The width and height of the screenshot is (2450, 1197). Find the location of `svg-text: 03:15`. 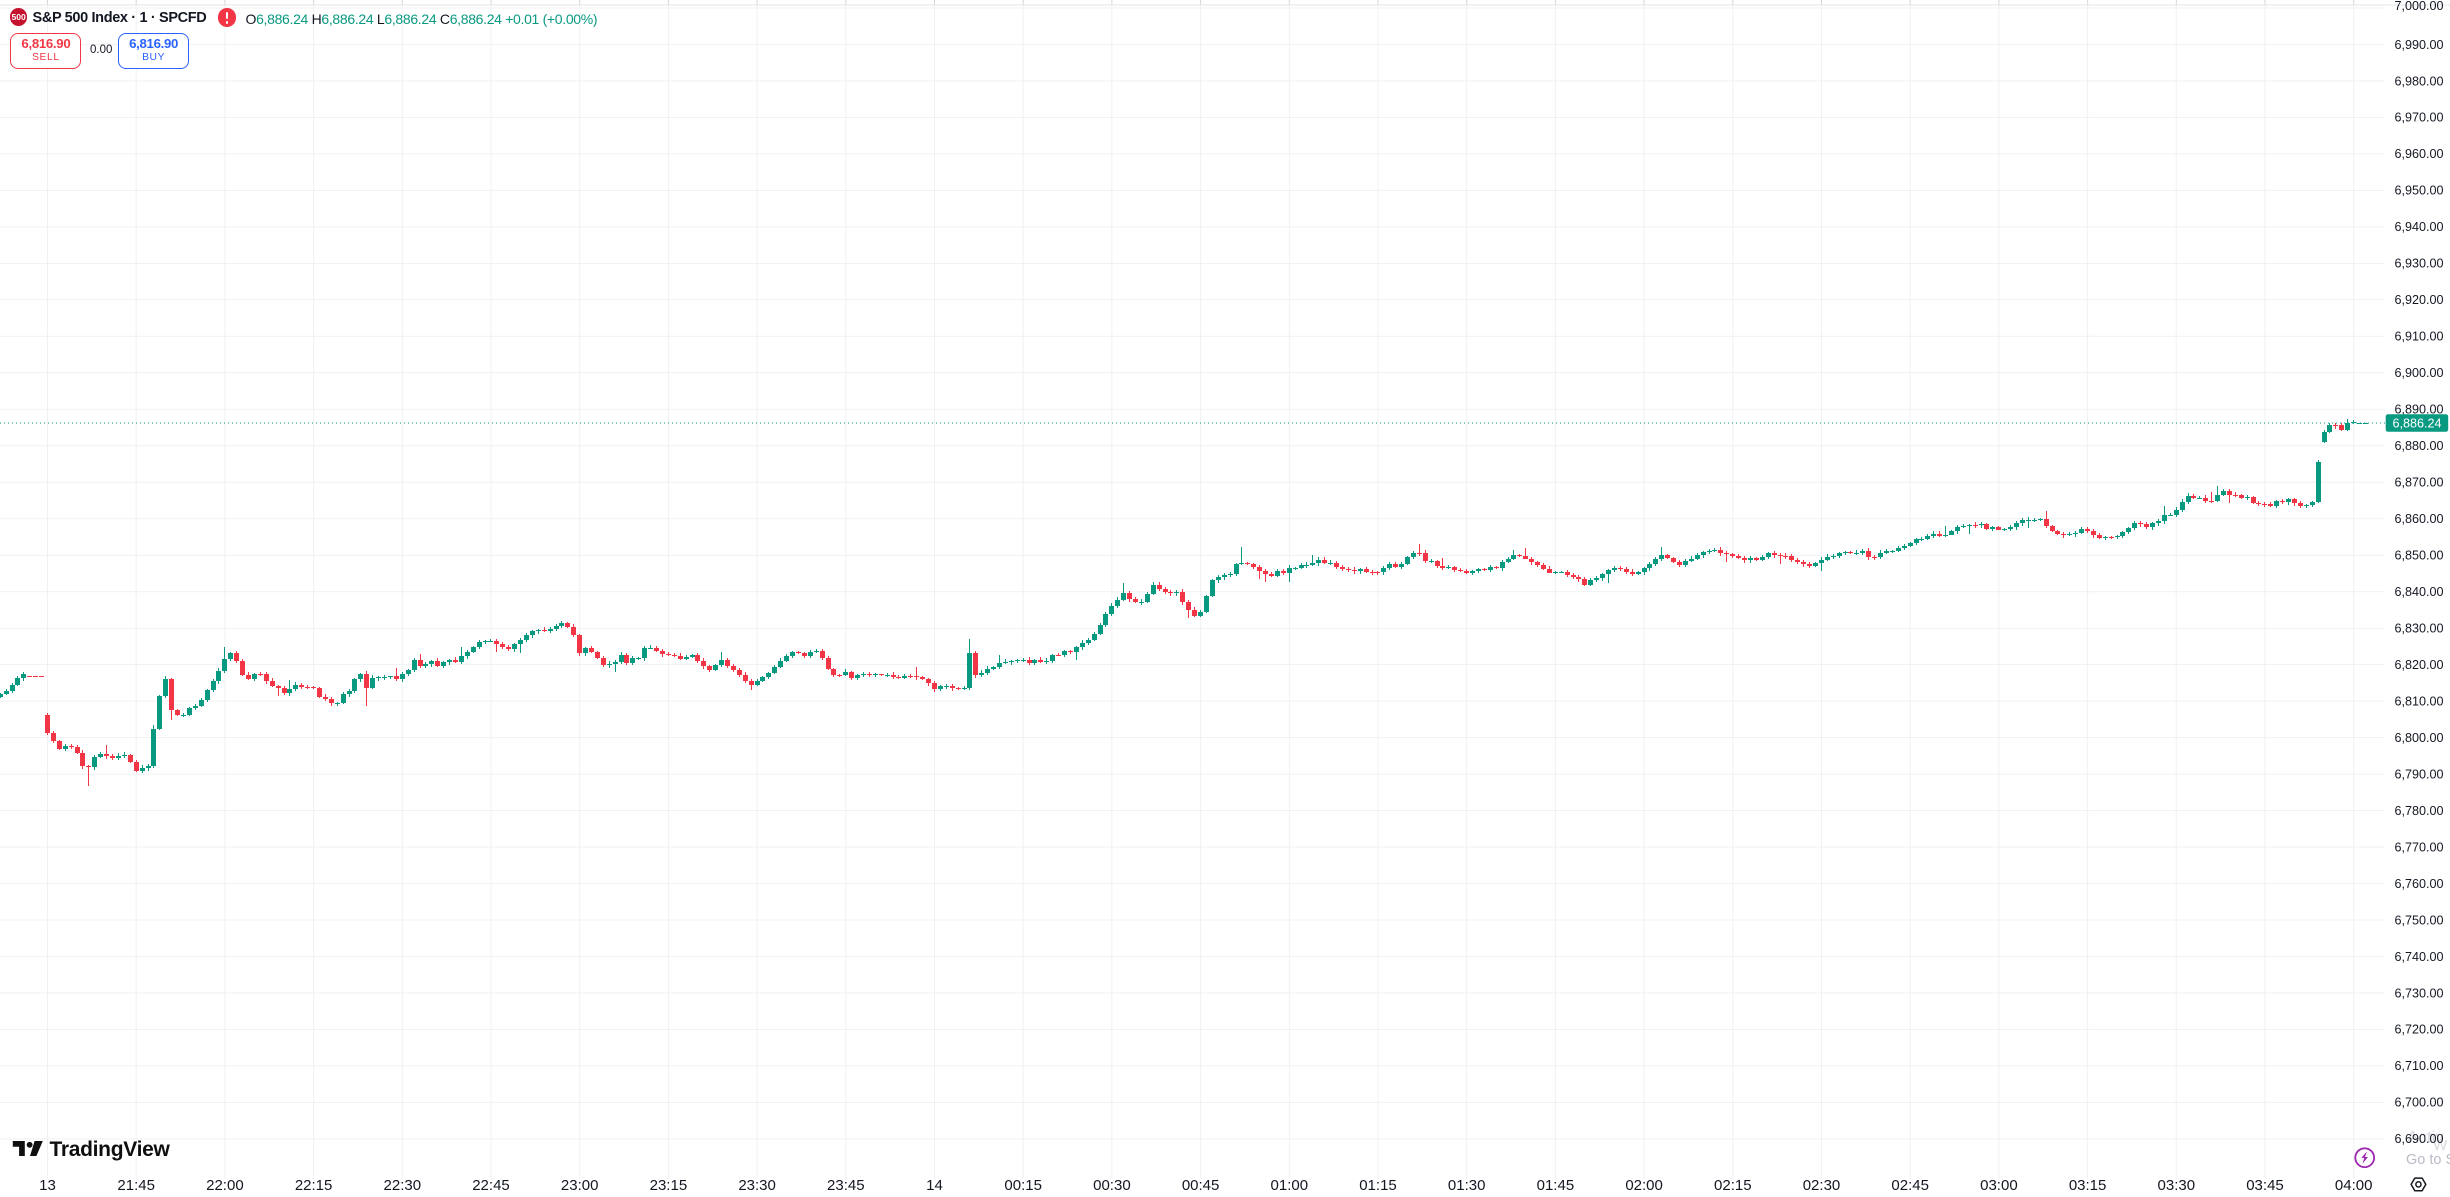

svg-text: 03:15 is located at coordinates (2088, 1185).